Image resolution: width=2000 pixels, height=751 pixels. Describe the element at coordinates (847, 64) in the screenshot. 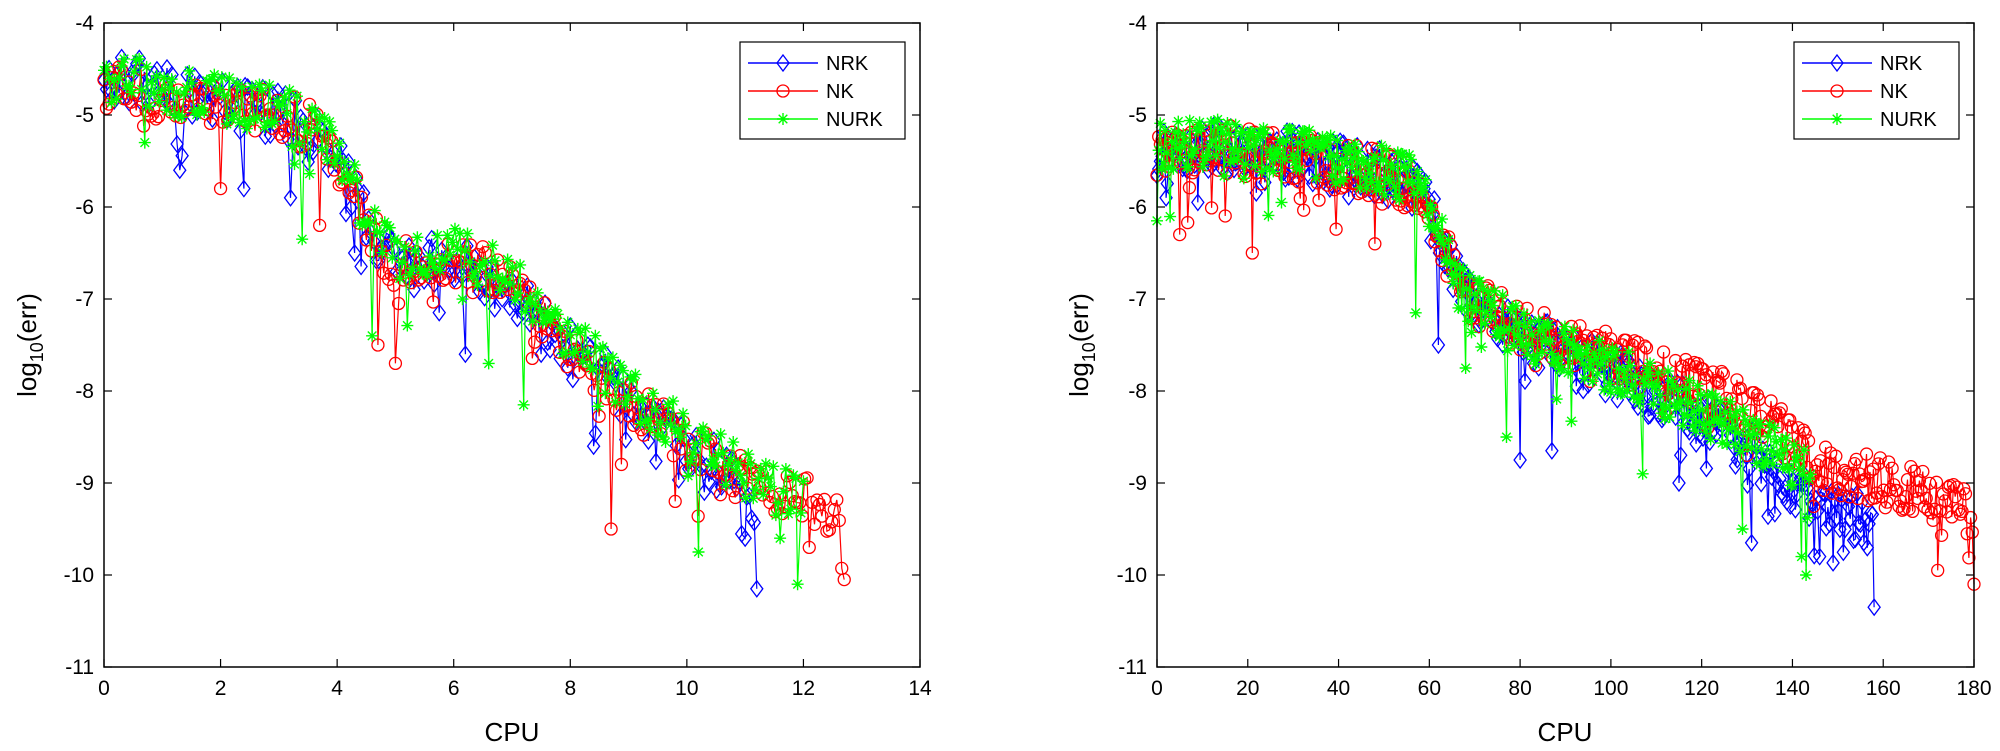

I see `left-legend-label: NRK` at that location.